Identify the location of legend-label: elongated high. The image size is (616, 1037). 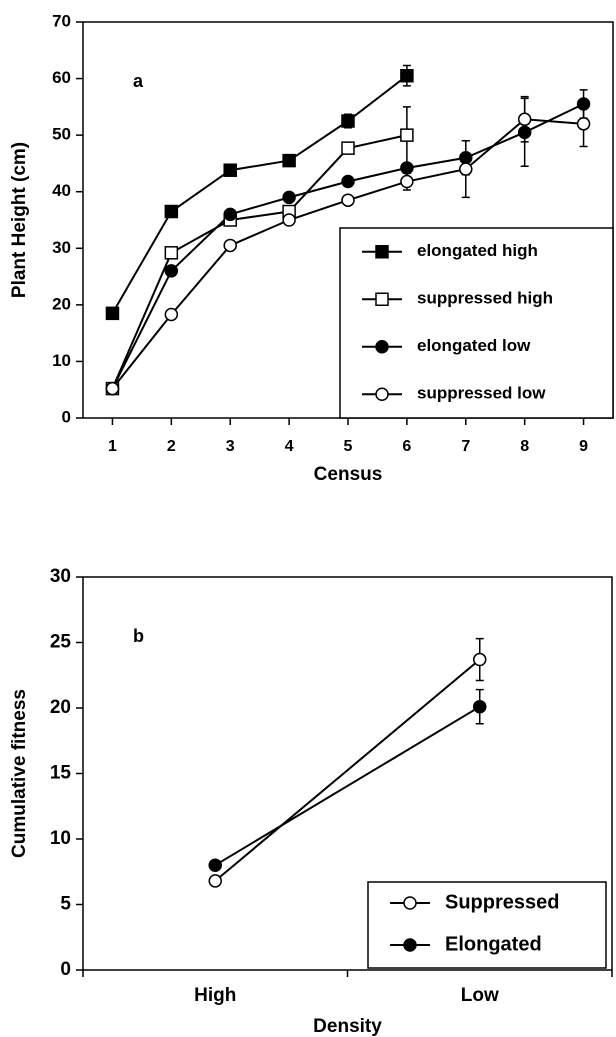
(477, 250).